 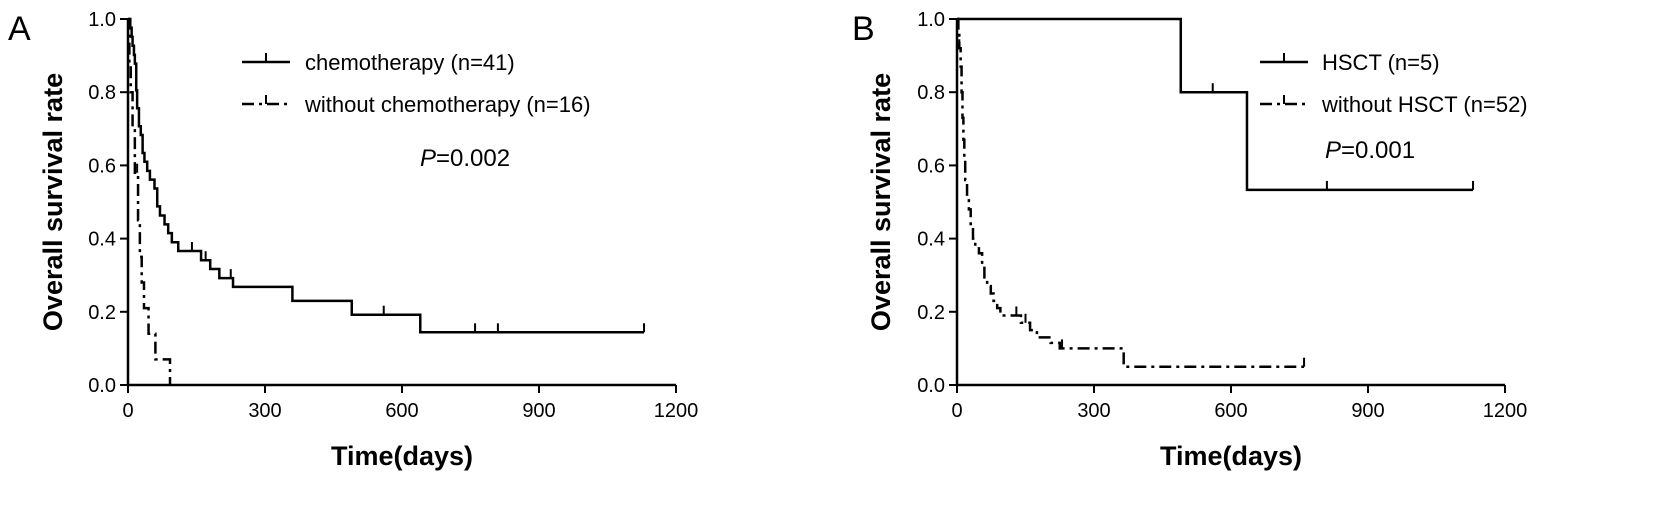 I want to click on panel-a-legend-label-without-chemotherapy: without chemotherapy (n=16), so click(x=447, y=104).